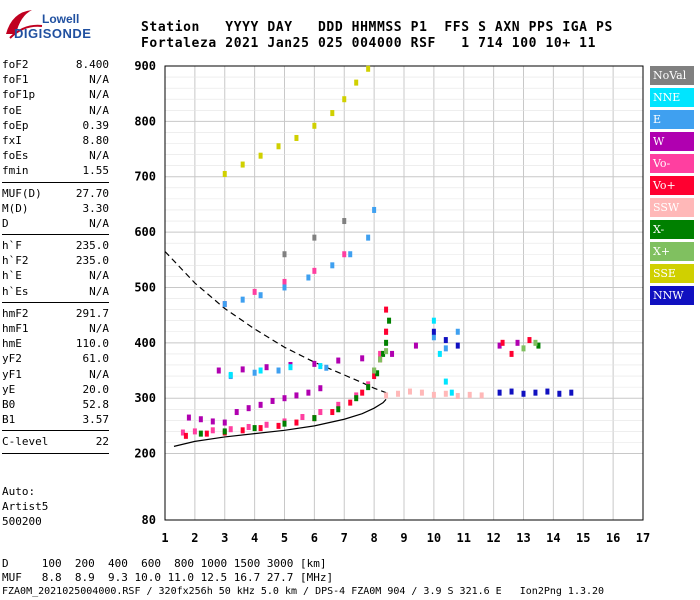  What do you see at coordinates (15, 64) in the screenshot?
I see `param-name: foF2` at bounding box center [15, 64].